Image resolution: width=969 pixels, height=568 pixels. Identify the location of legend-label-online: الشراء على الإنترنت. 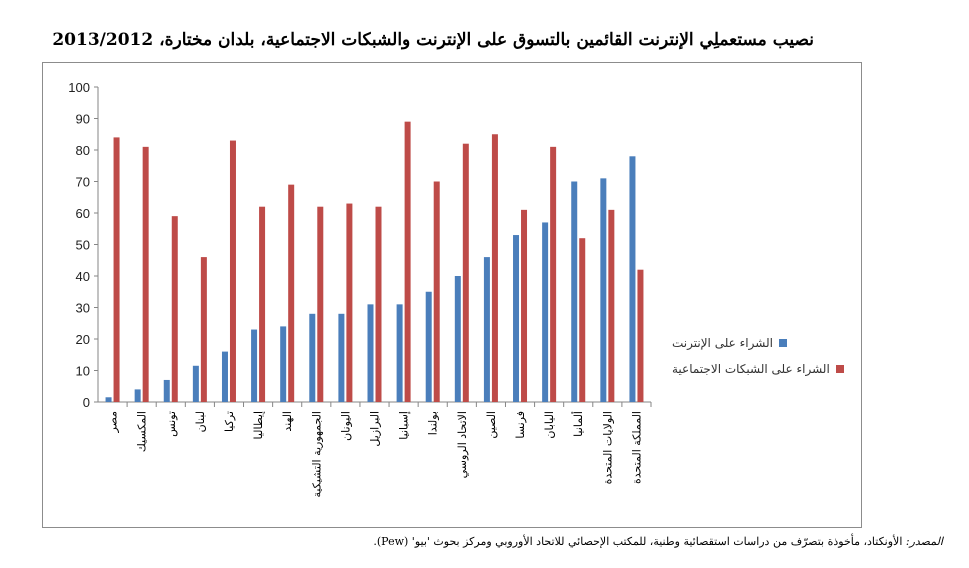
(722, 343).